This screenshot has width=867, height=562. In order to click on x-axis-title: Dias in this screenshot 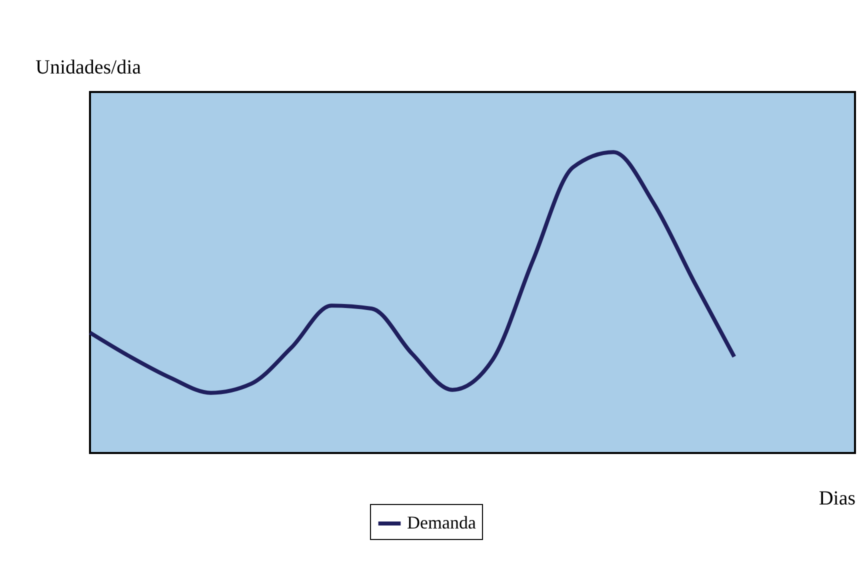, I will do `click(837, 499)`.